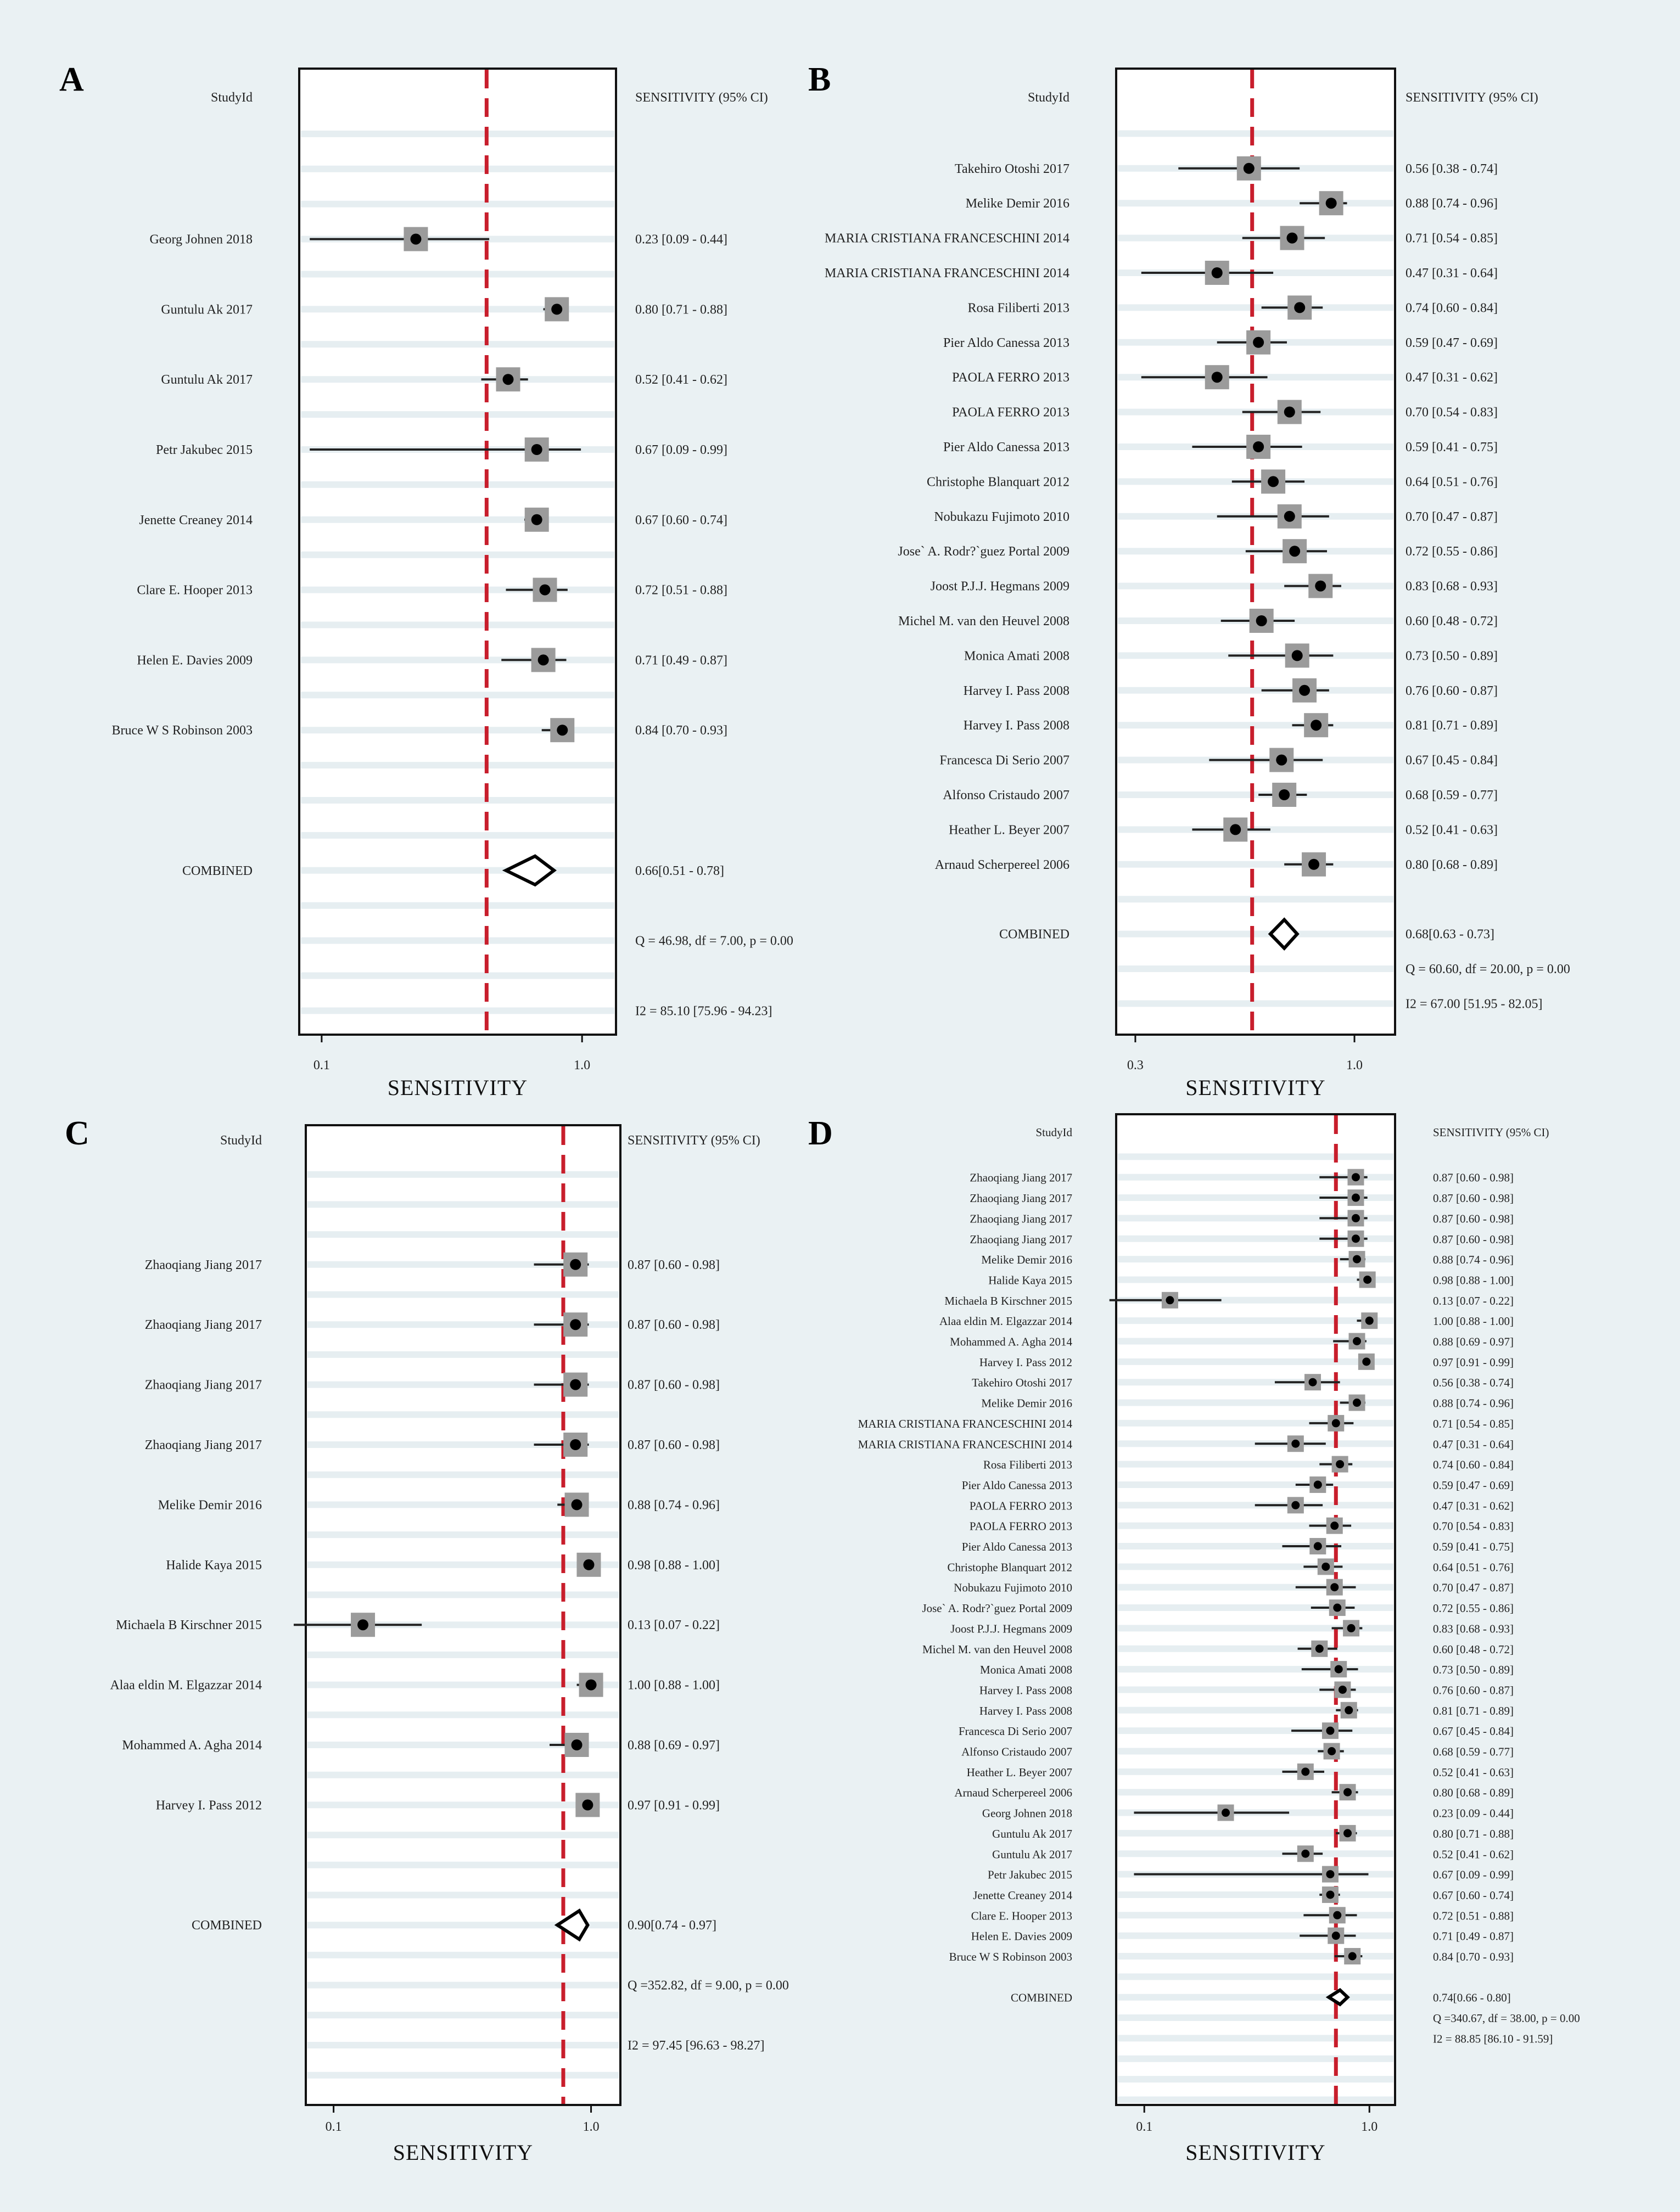 The image size is (1680, 2212). I want to click on study-ci-label: 0.67 [0.60 - 0.74], so click(681, 520).